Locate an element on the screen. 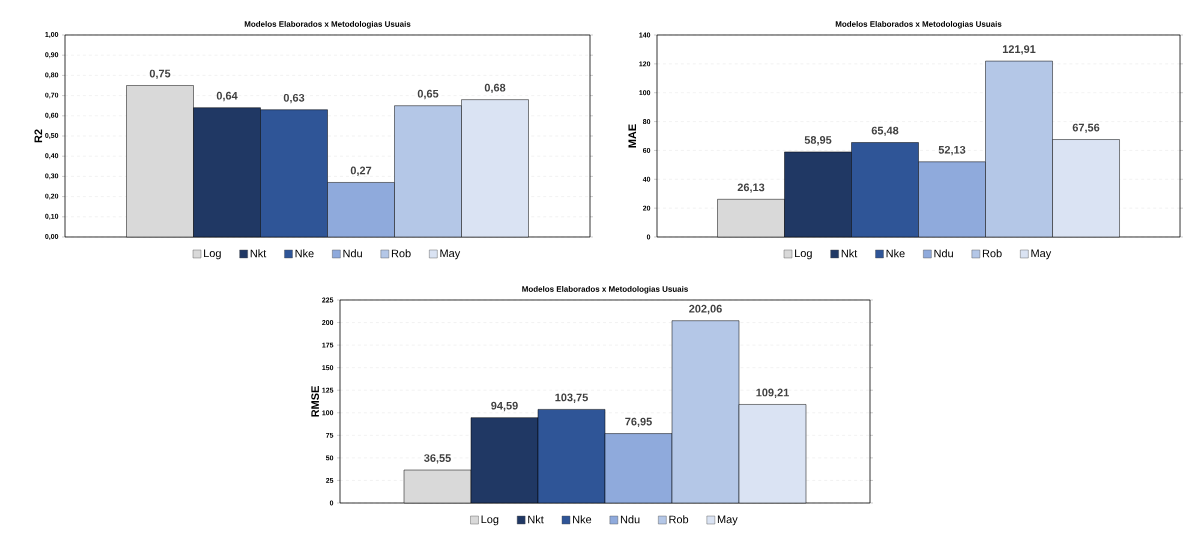 The height and width of the screenshot is (533, 1187). y-axis-title: R2 is located at coordinates (38, 136).